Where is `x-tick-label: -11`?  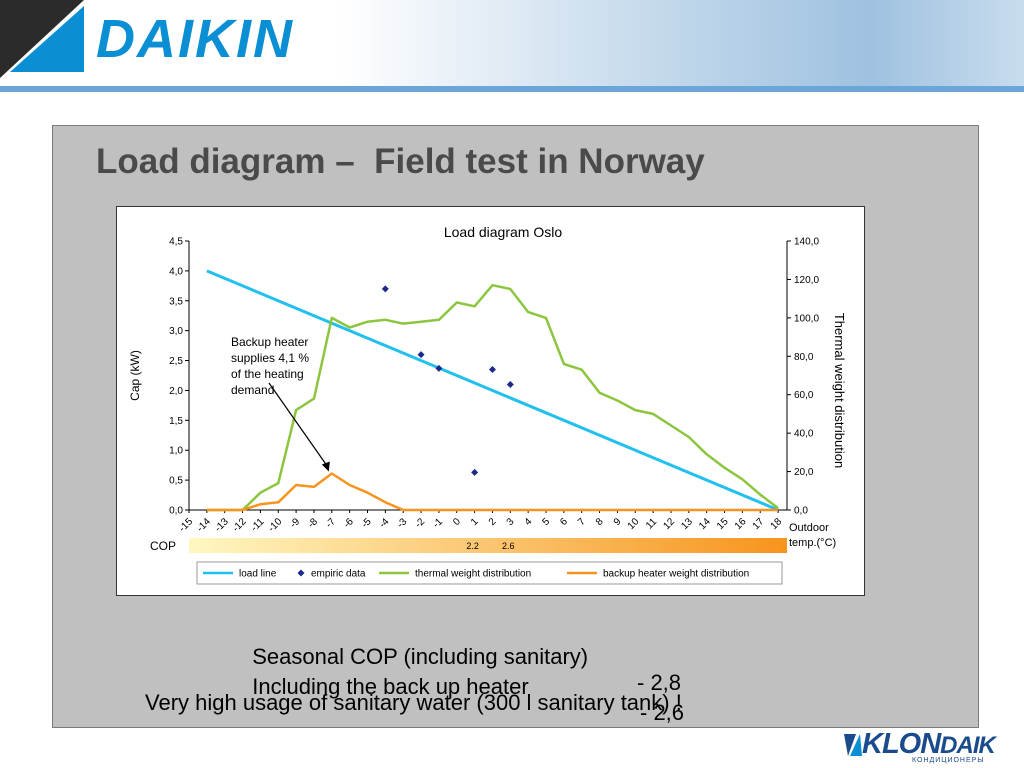 x-tick-label: -11 is located at coordinates (258, 525).